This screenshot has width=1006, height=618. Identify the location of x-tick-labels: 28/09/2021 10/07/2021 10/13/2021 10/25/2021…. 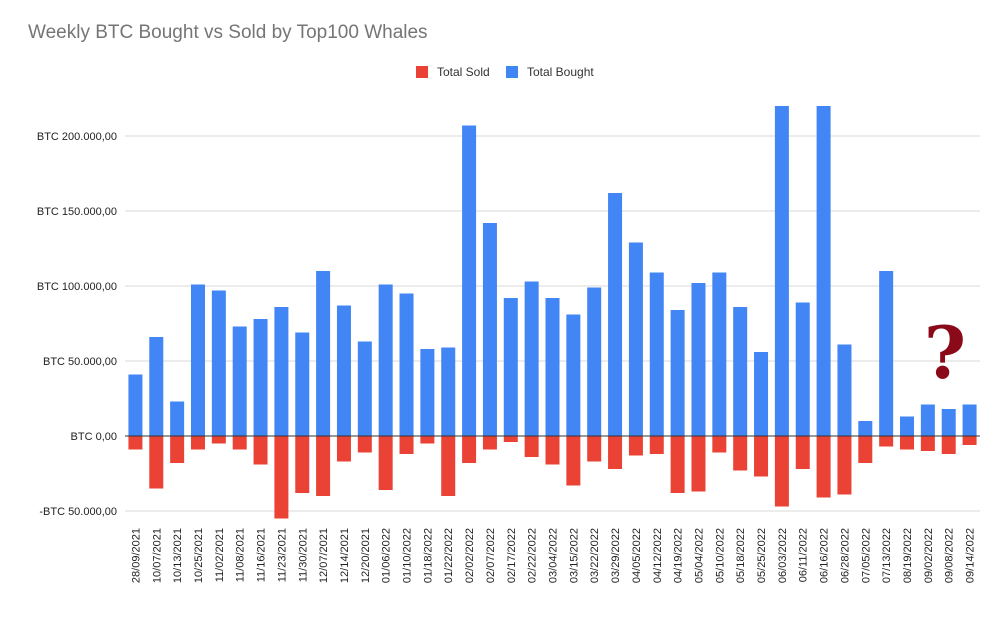
(553, 555).